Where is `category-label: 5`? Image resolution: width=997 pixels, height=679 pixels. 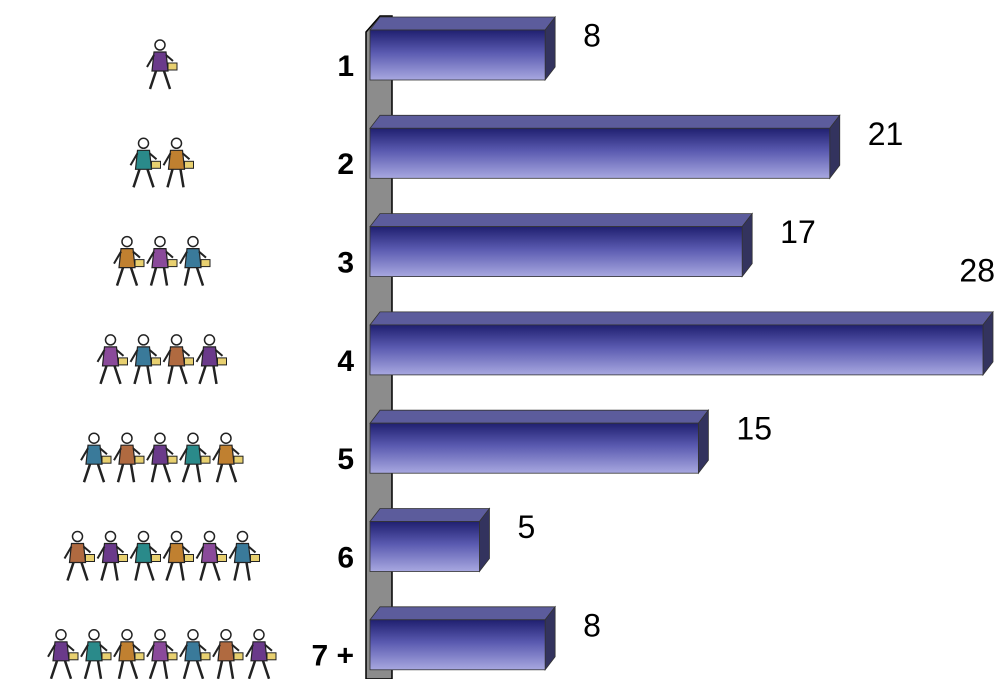
category-label: 5 is located at coordinates (345, 459).